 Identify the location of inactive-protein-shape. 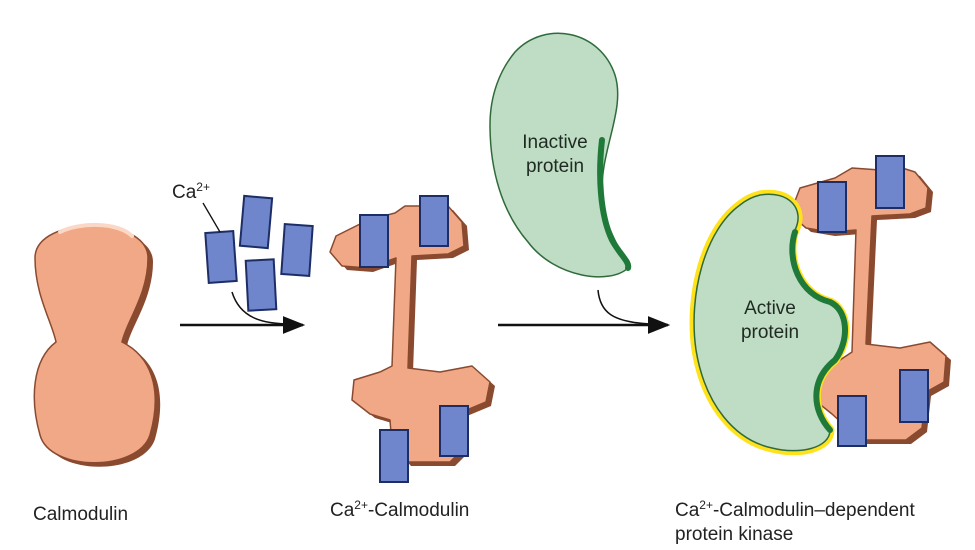
(560, 155).